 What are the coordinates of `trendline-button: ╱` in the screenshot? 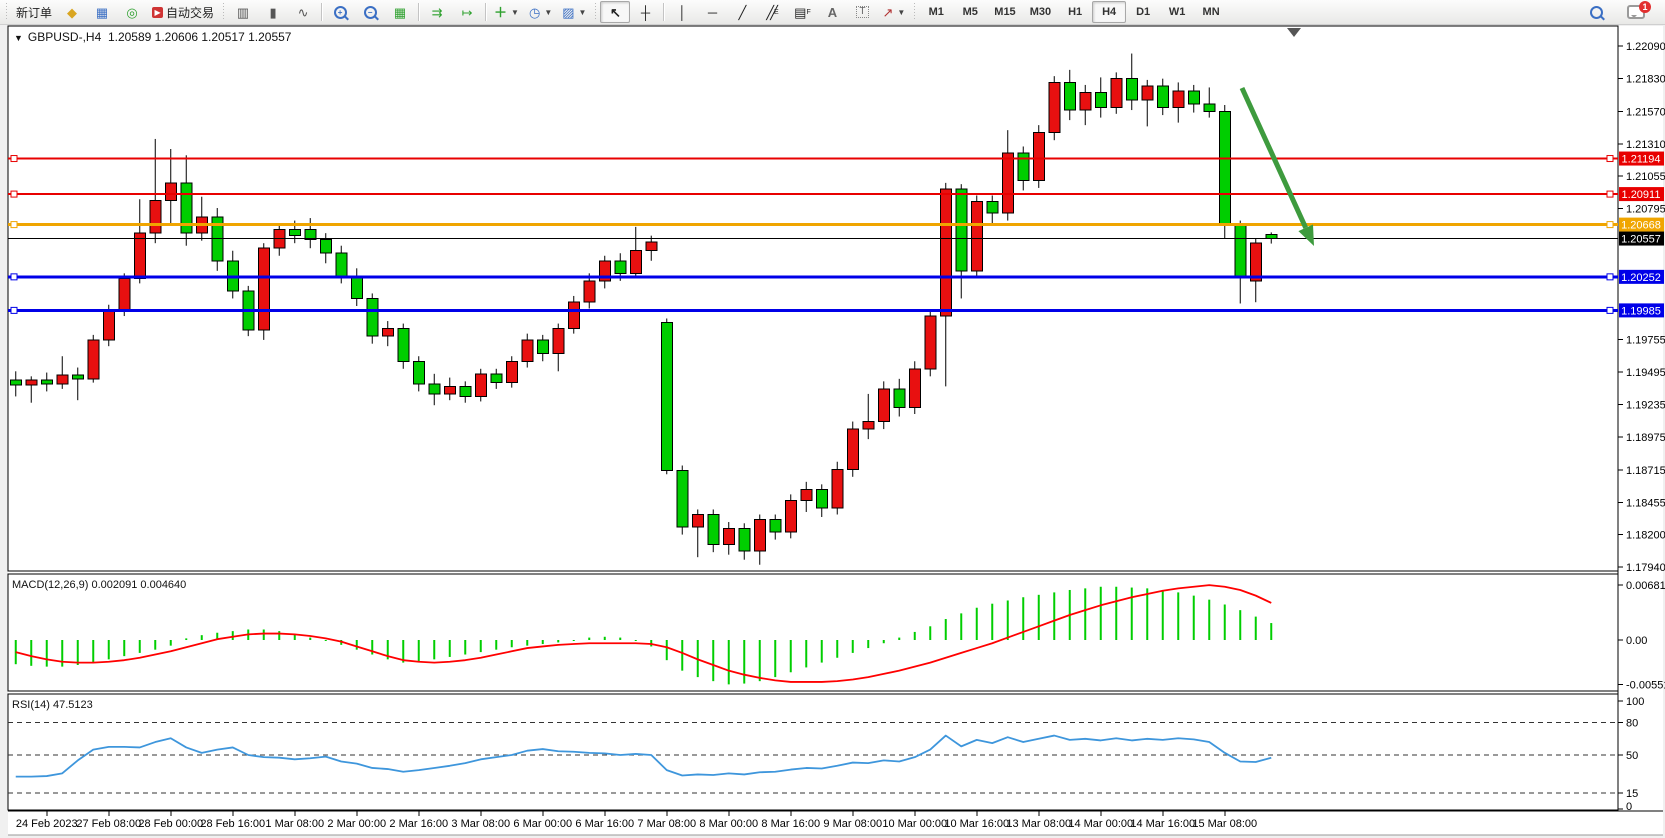 It's located at (742, 12).